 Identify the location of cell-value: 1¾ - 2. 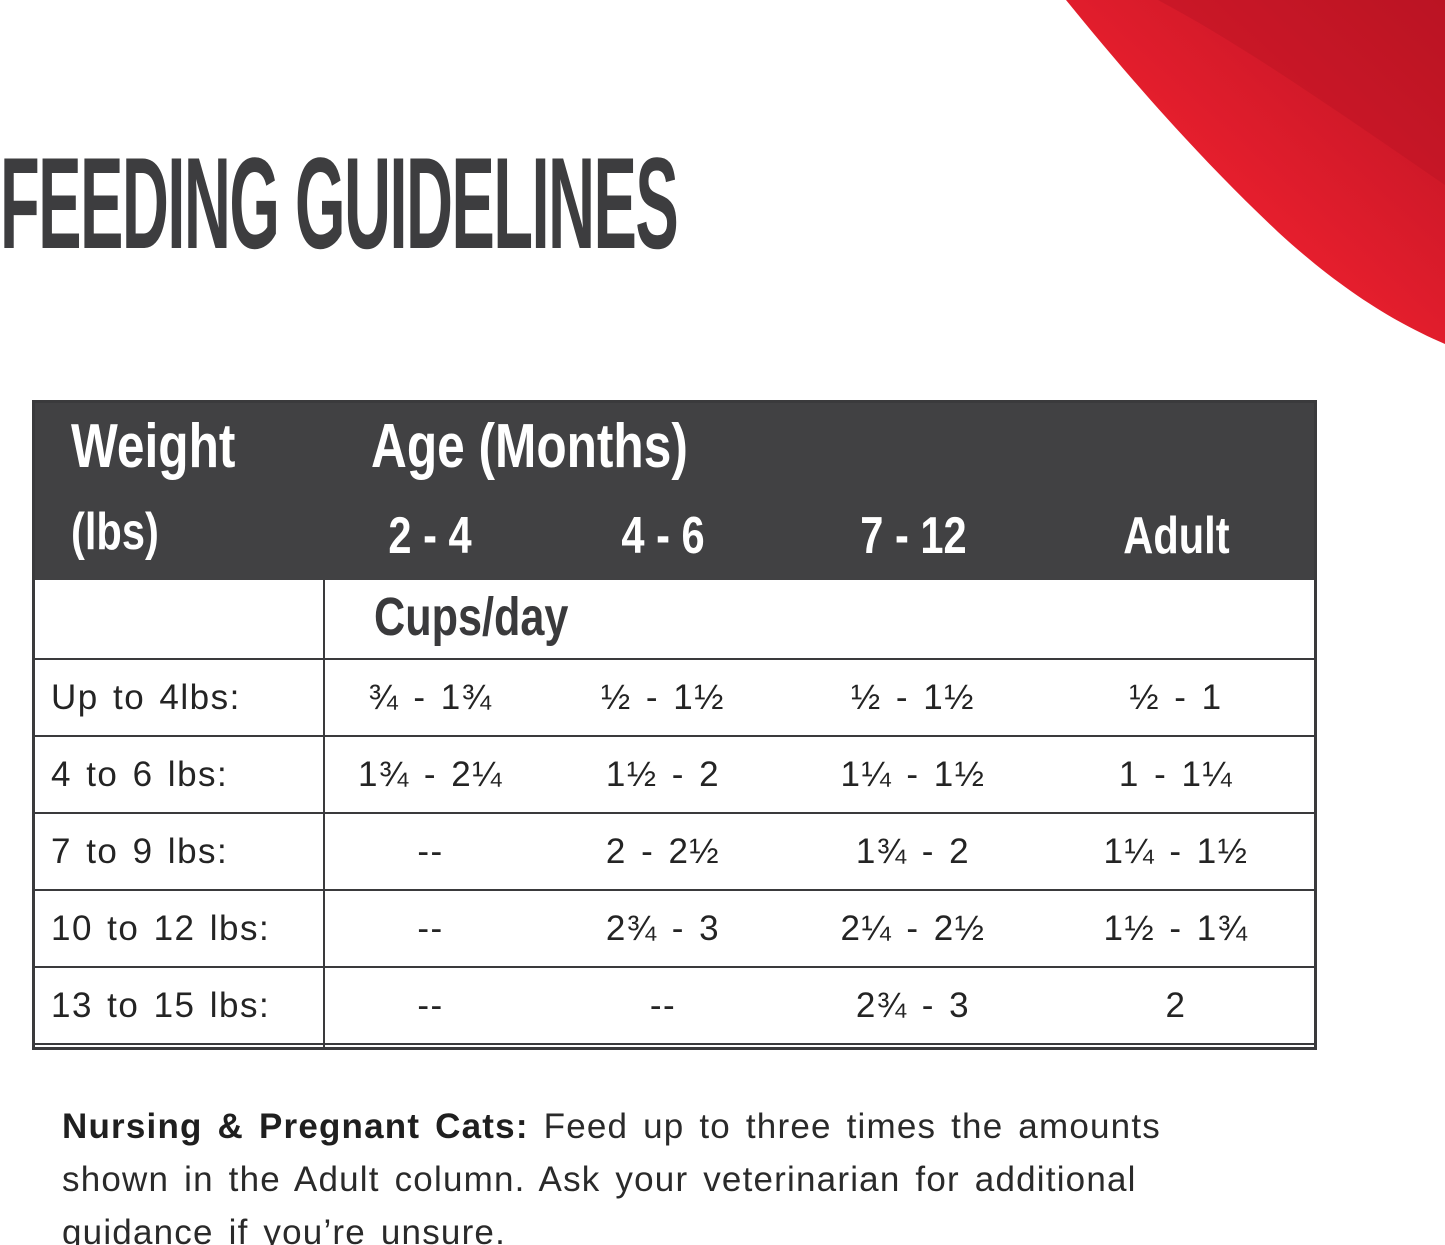
(913, 851).